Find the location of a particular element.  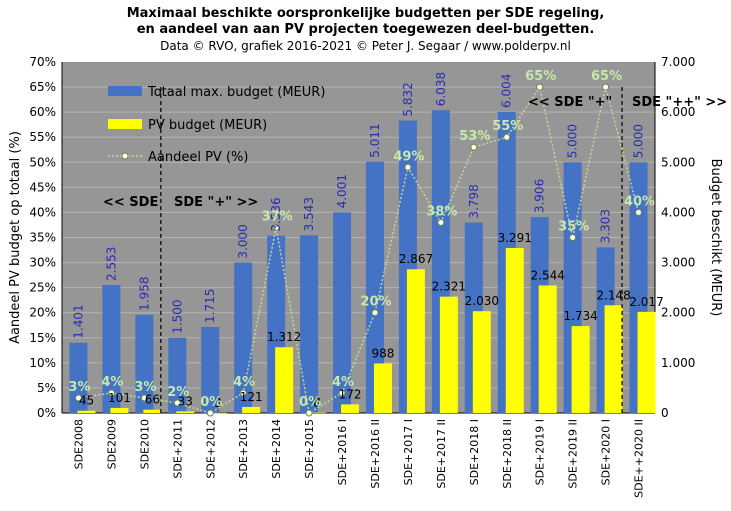

y-left-tick-label: 10% is located at coordinates (42, 363).